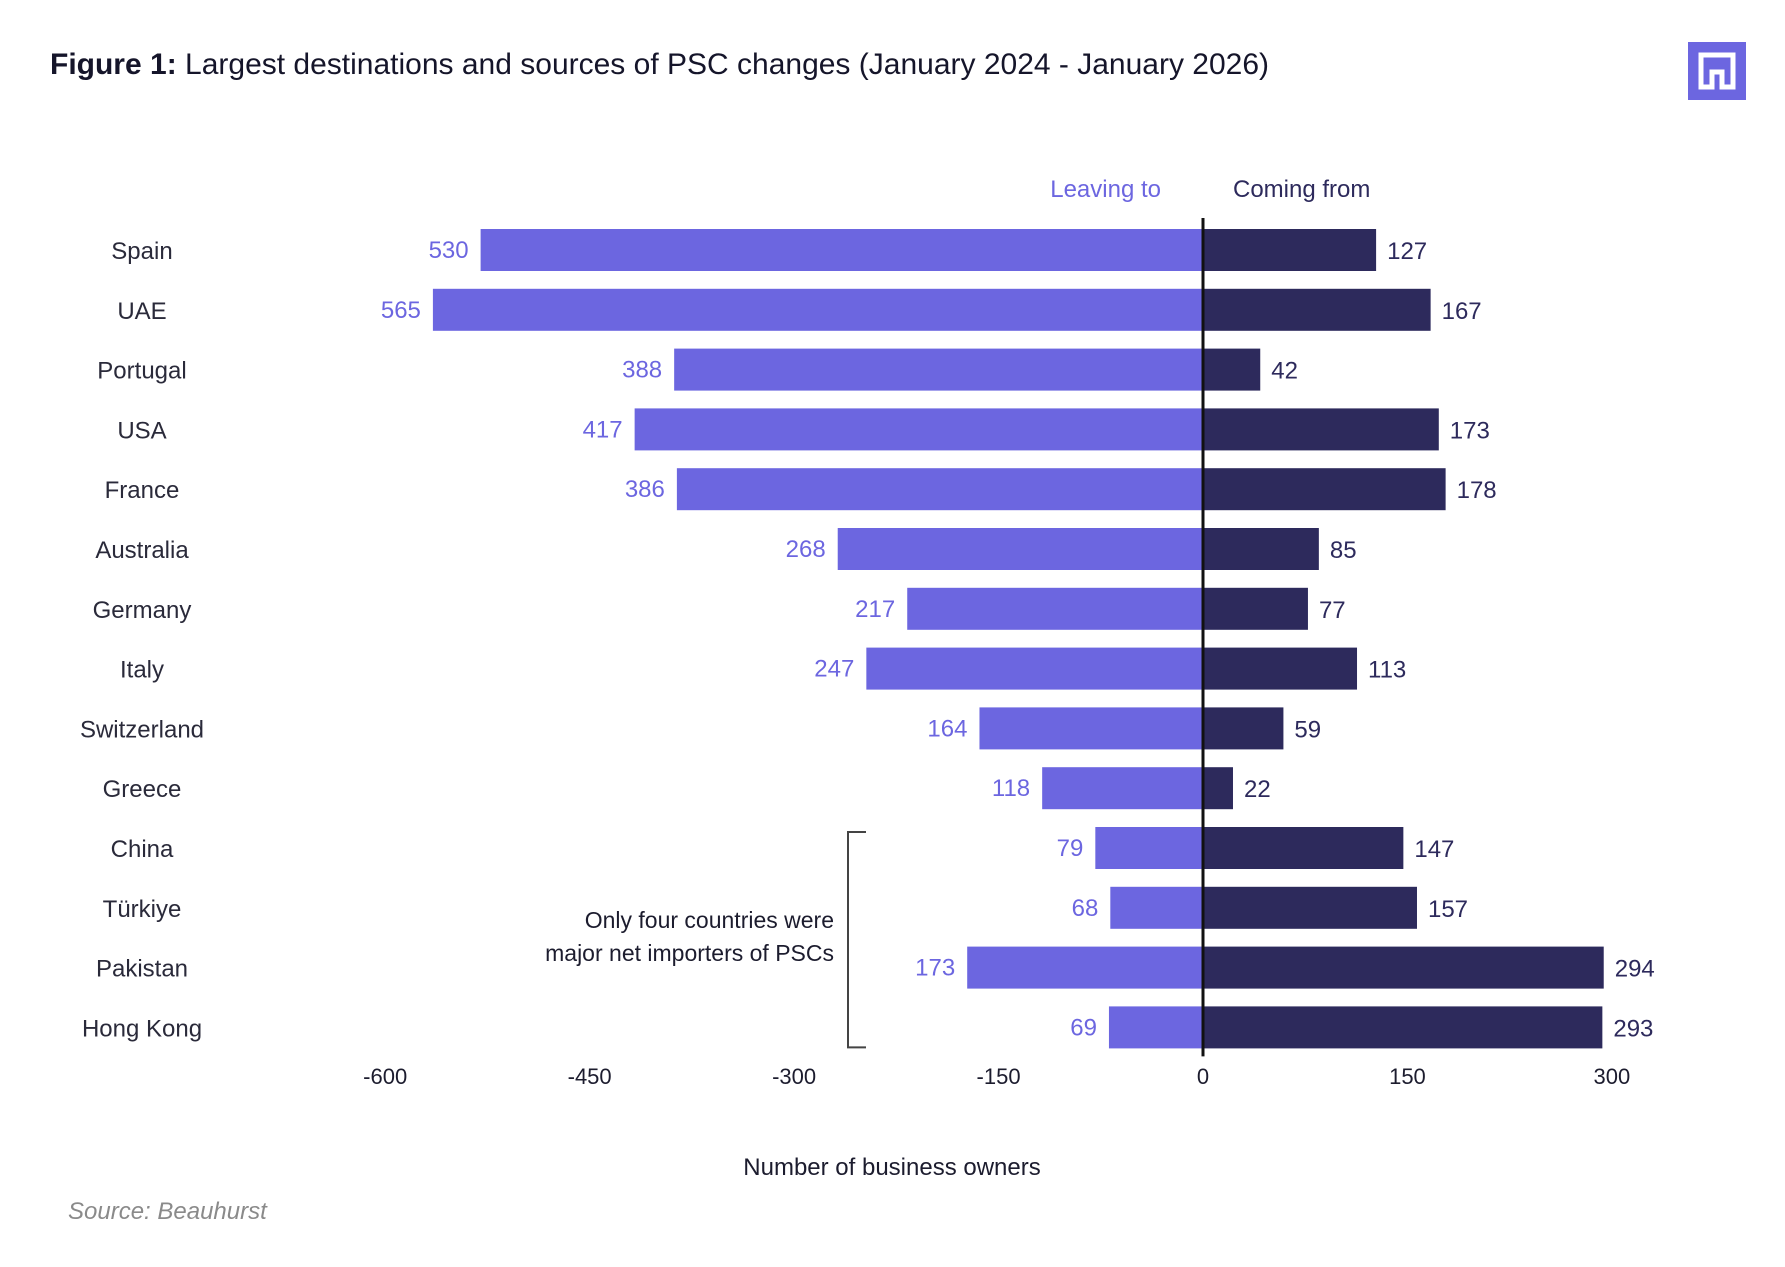 The image size is (1785, 1267). I want to click on data-label-leaving: 417, so click(603, 429).